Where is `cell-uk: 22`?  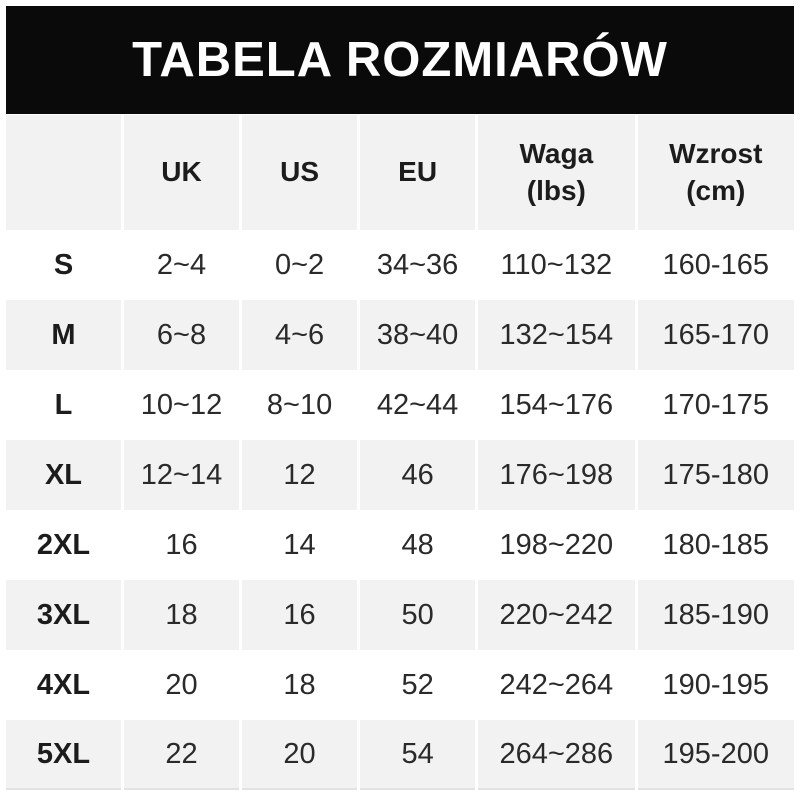
cell-uk: 22 is located at coordinates (182, 755).